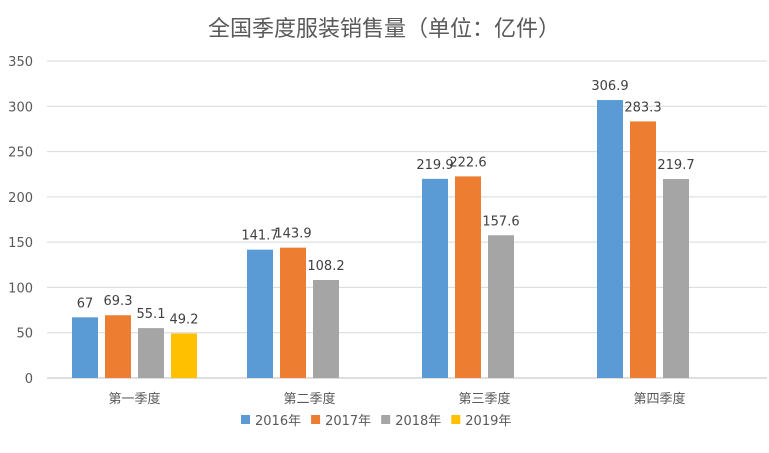  What do you see at coordinates (184, 319) in the screenshot?
I see `data-label: 49.2` at bounding box center [184, 319].